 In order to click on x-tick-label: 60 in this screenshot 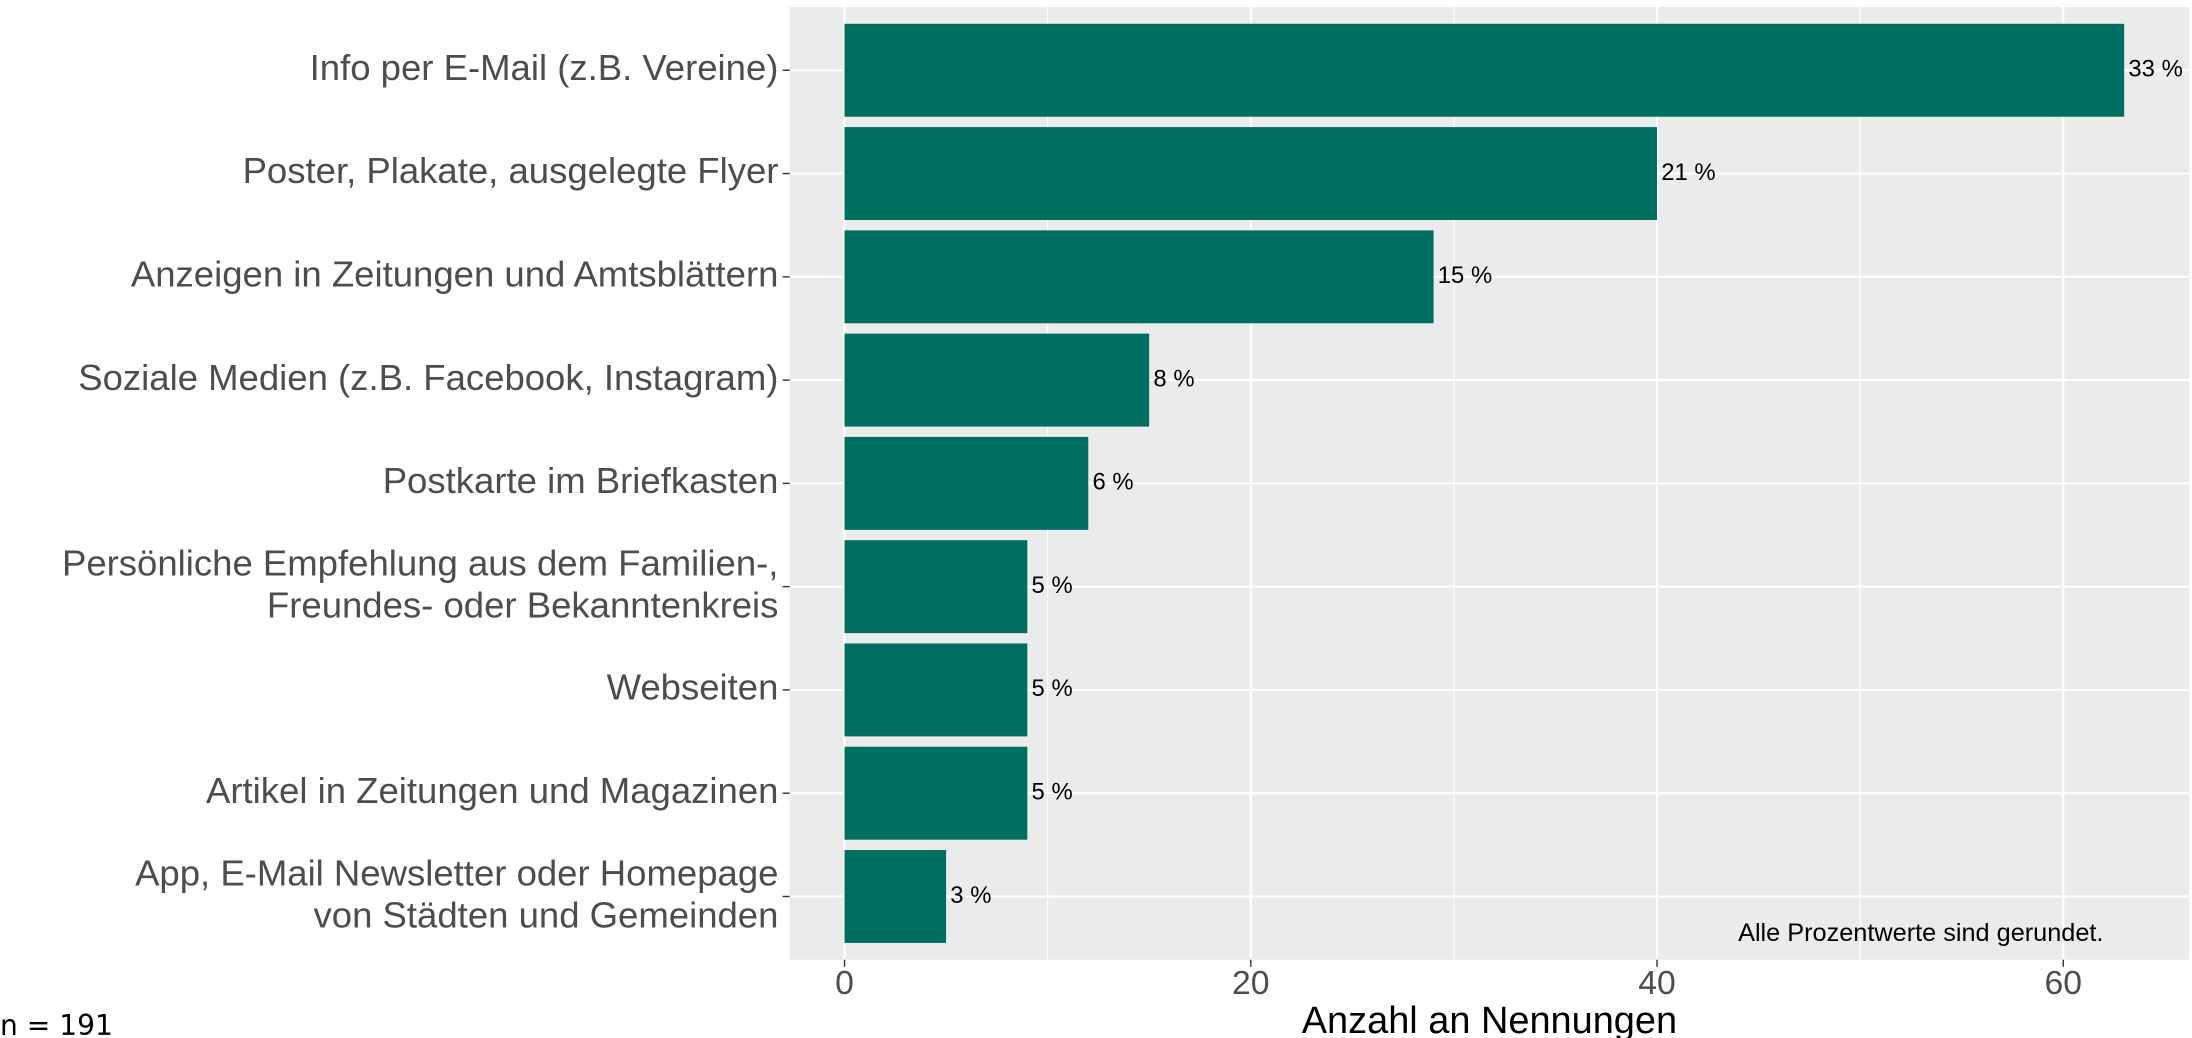, I will do `click(2063, 983)`.